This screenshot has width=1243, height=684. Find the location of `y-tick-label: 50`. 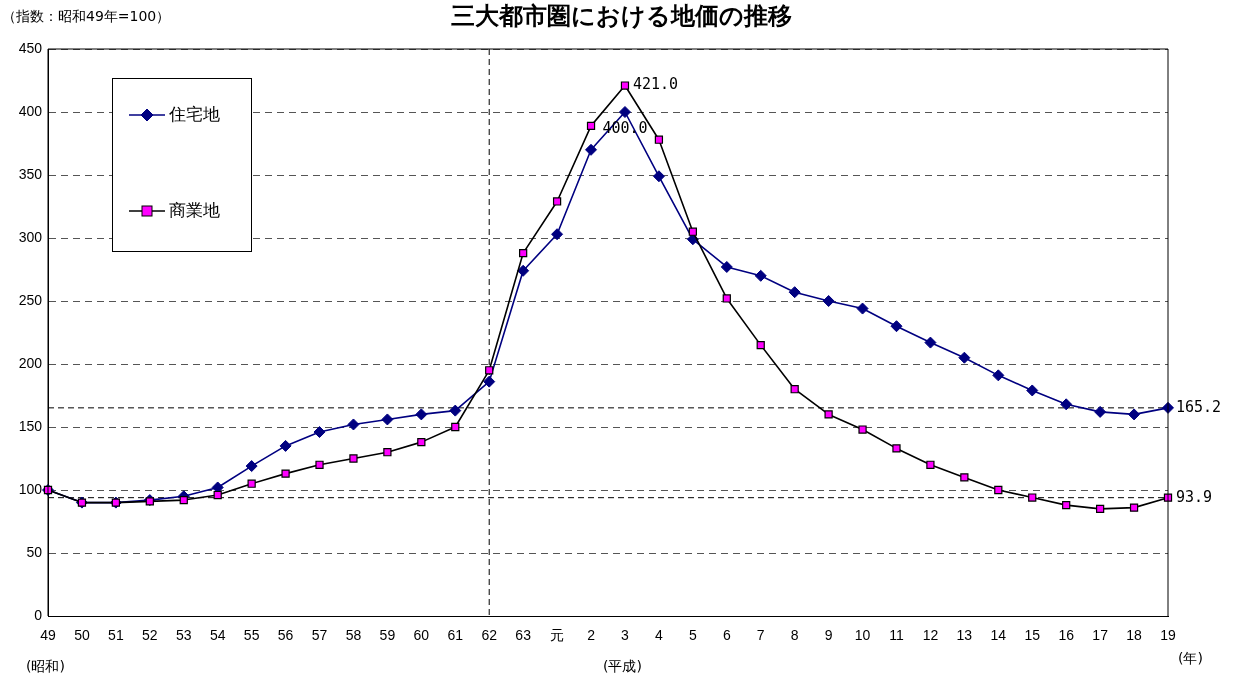

y-tick-label: 50 is located at coordinates (34, 551).